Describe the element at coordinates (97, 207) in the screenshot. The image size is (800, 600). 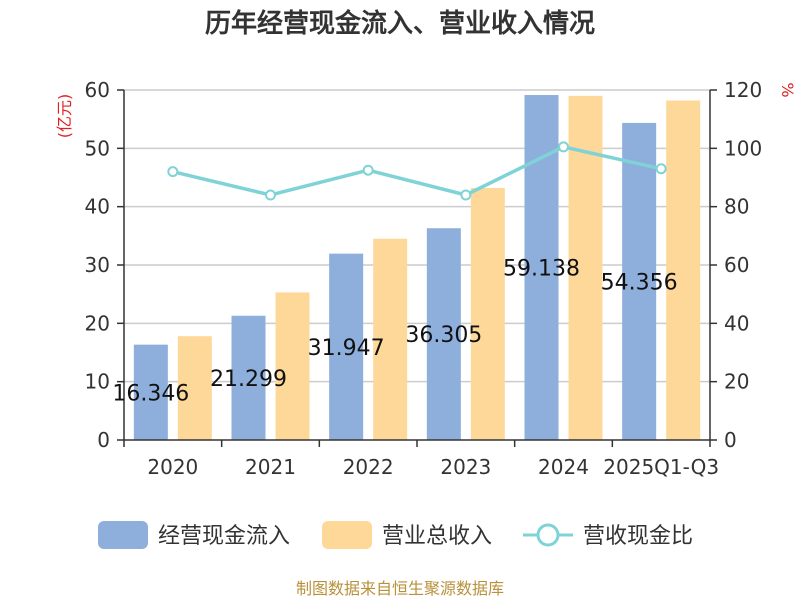
I see `left-axis-tick-label: 40` at that location.